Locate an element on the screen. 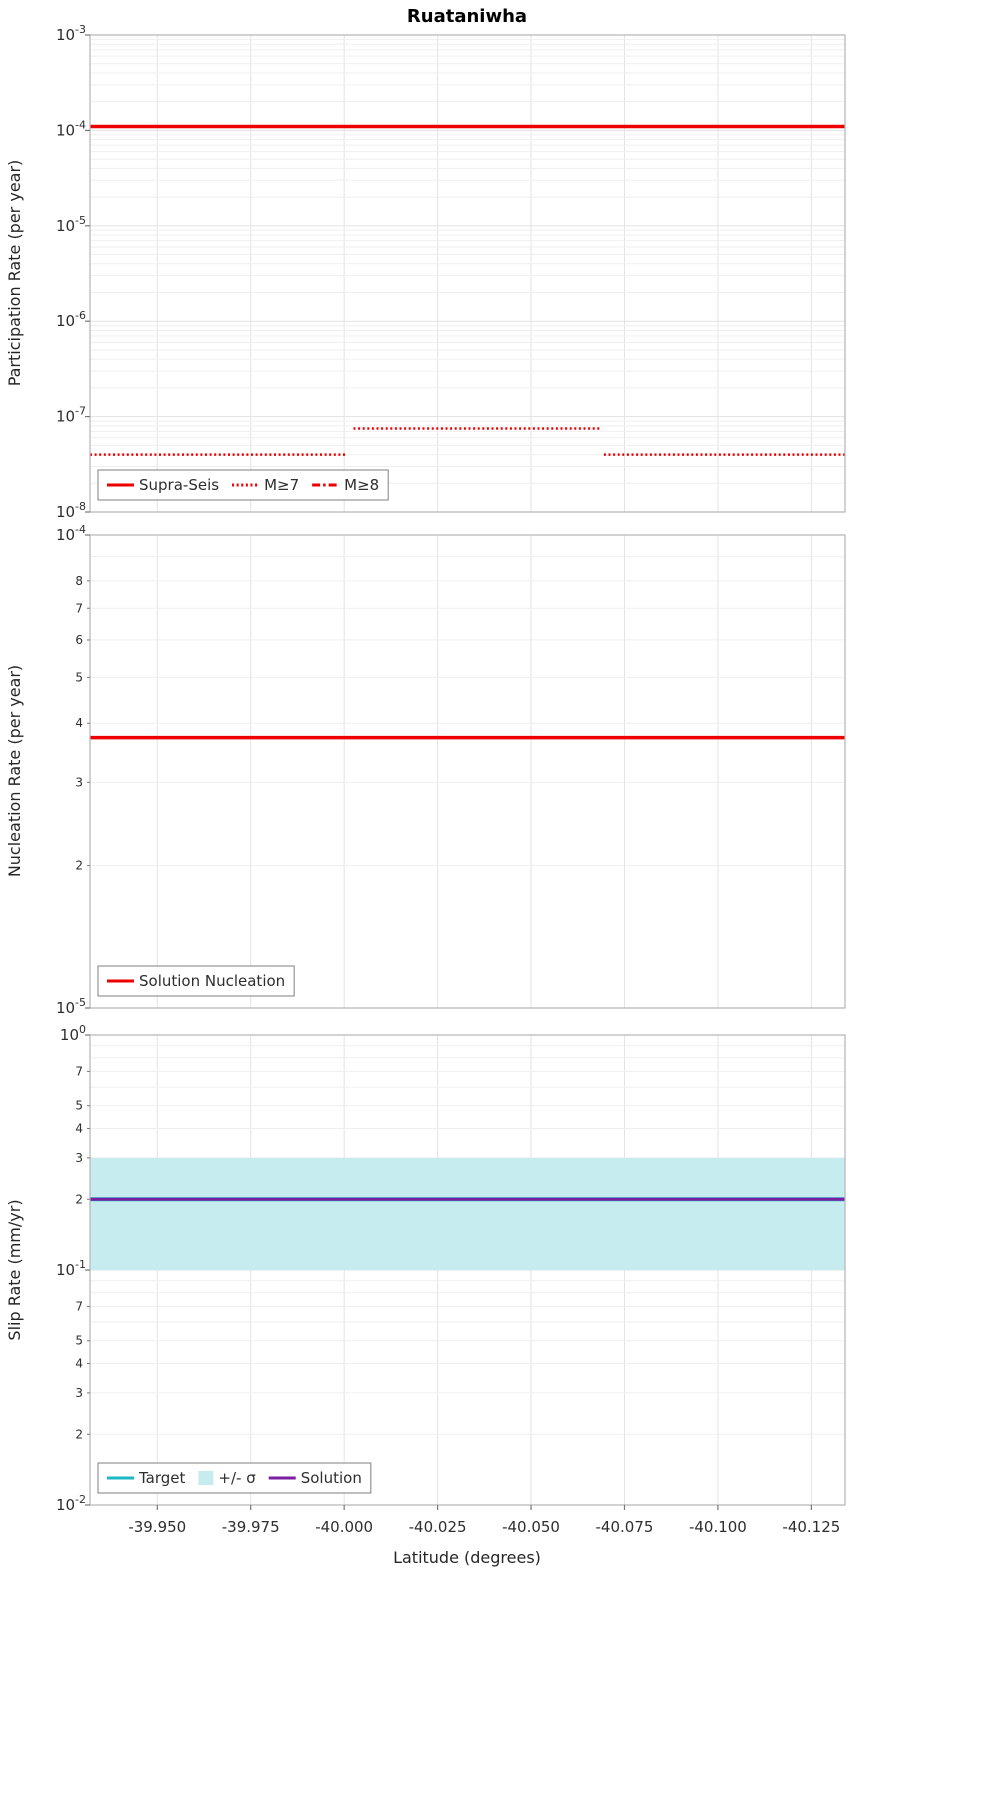  legend-label: +/- σ is located at coordinates (237, 1478).